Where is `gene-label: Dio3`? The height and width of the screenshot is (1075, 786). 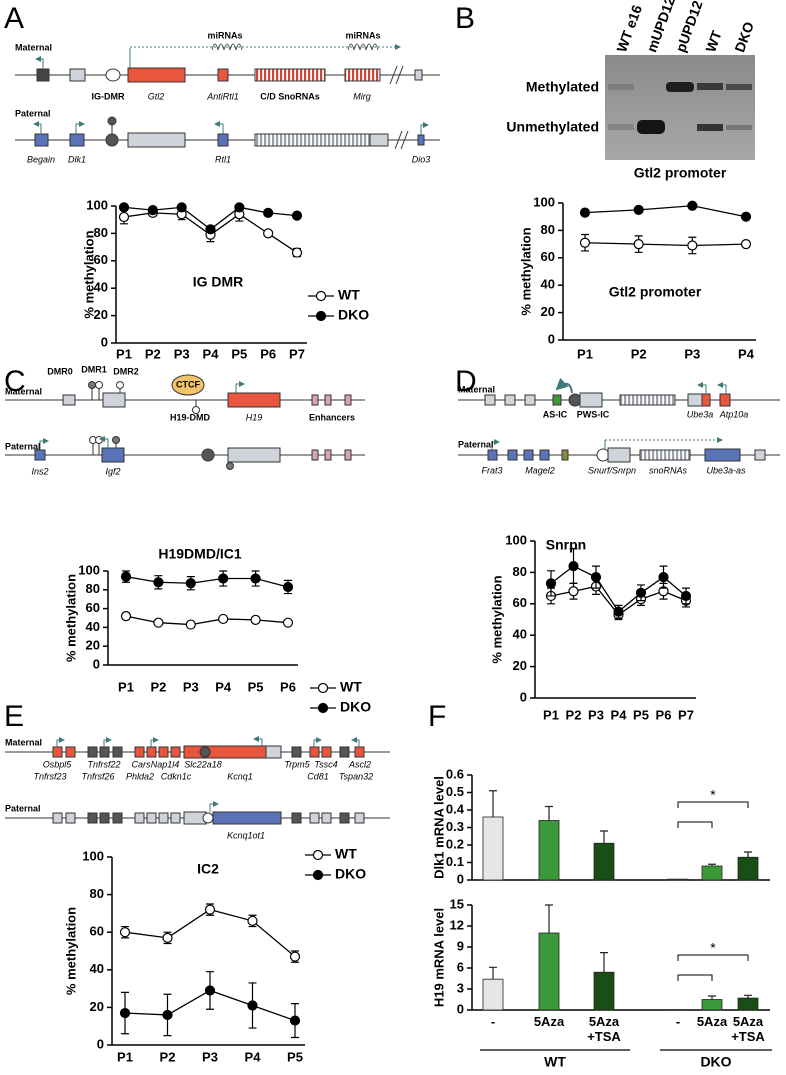
gene-label: Dio3 is located at coordinates (421, 159).